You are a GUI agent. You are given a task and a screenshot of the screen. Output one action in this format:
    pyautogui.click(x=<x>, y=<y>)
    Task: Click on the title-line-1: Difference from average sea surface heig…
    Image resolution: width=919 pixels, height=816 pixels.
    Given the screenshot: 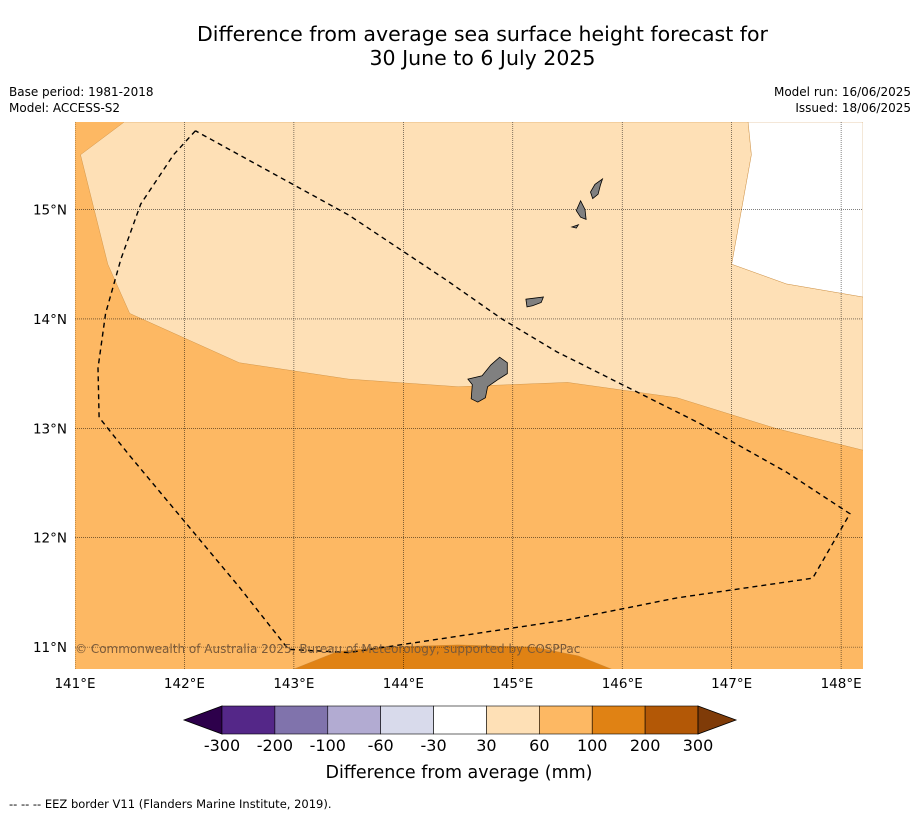 What is the action you would take?
    pyautogui.click(x=482, y=34)
    